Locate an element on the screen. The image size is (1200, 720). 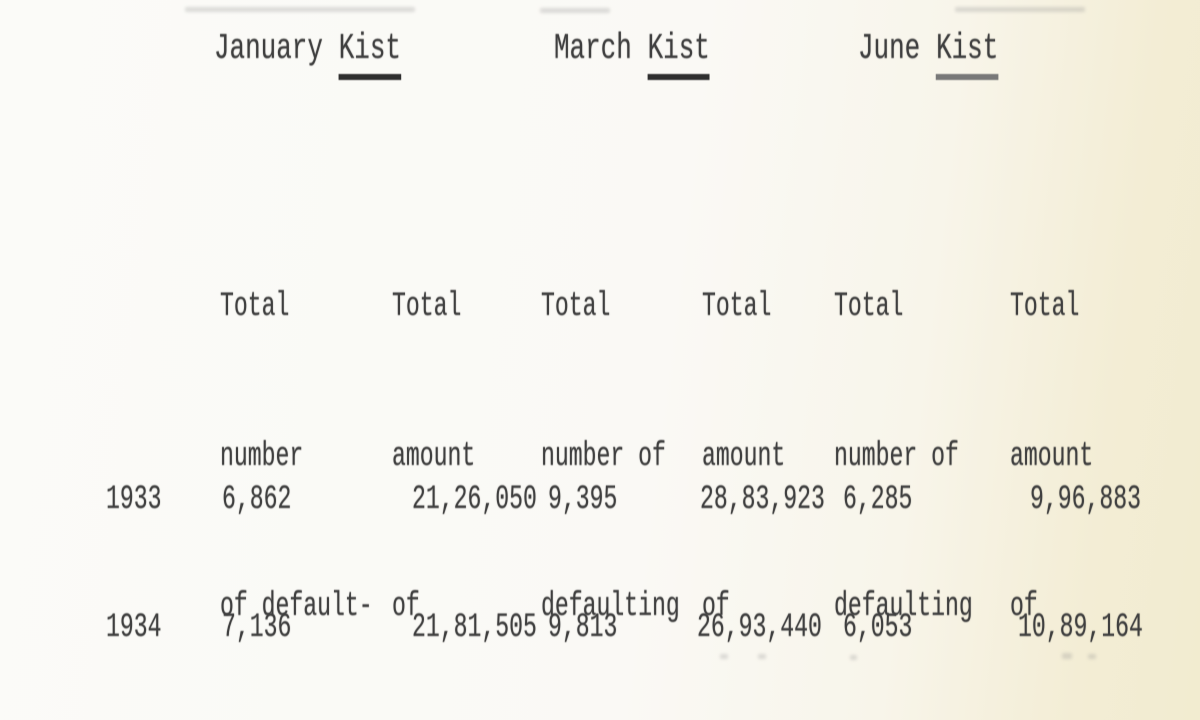
table-cell: 28,83,923 is located at coordinates (762, 500).